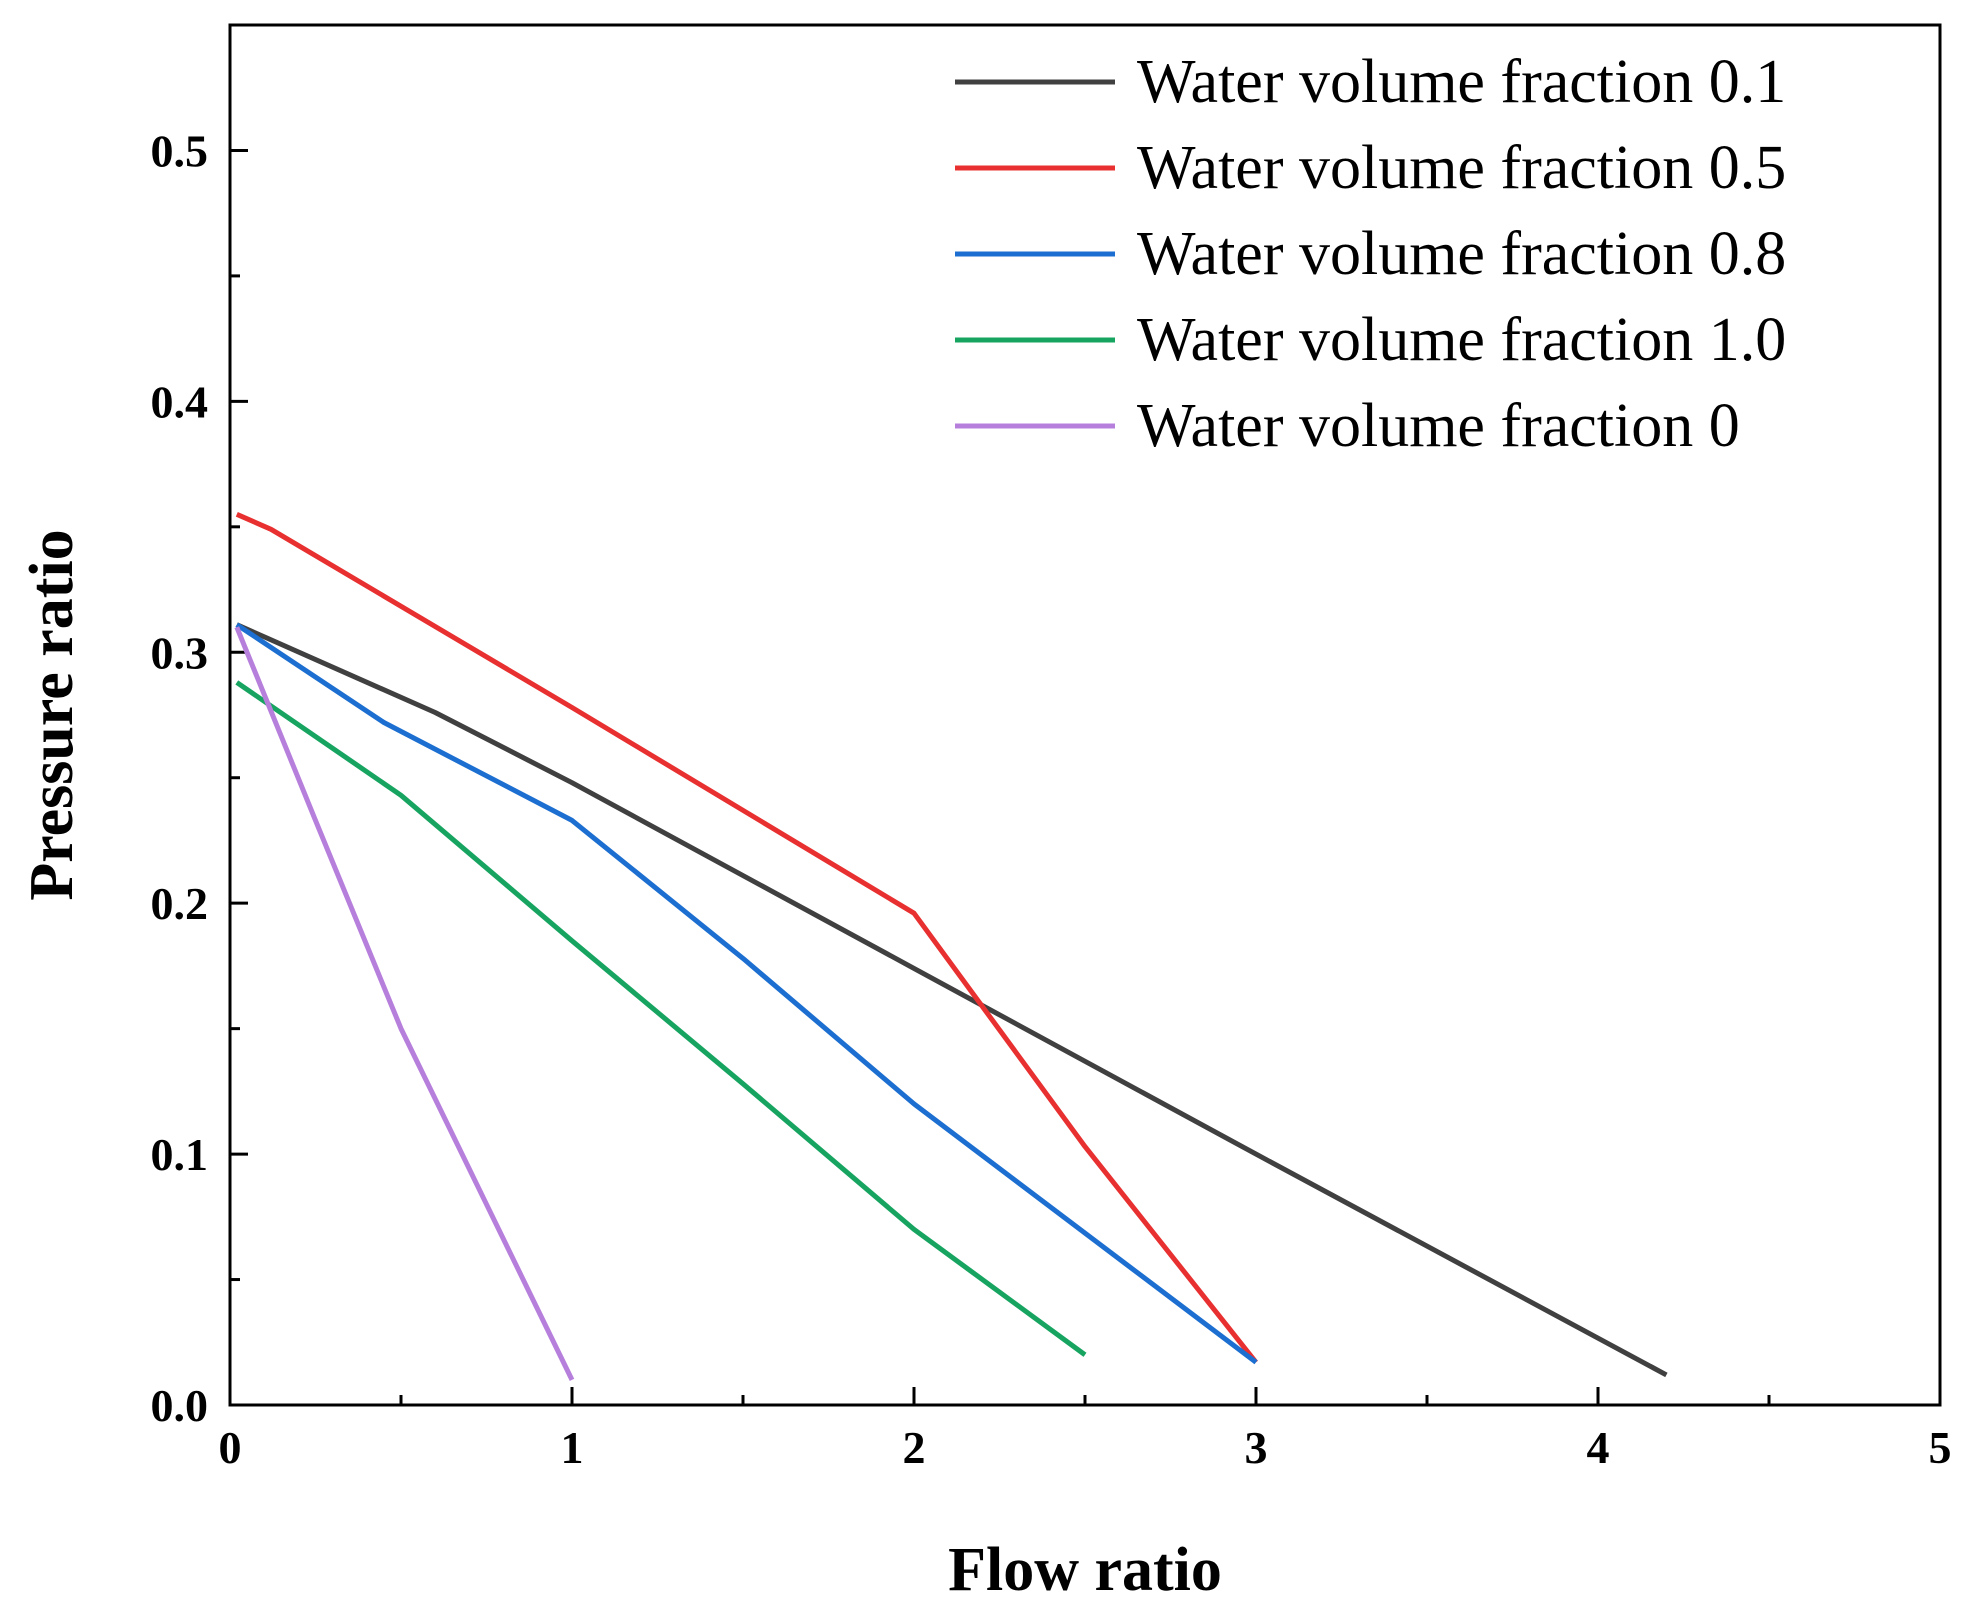 This screenshot has width=1974, height=1612. I want to click on x-tick-label: 5, so click(1940, 1447).